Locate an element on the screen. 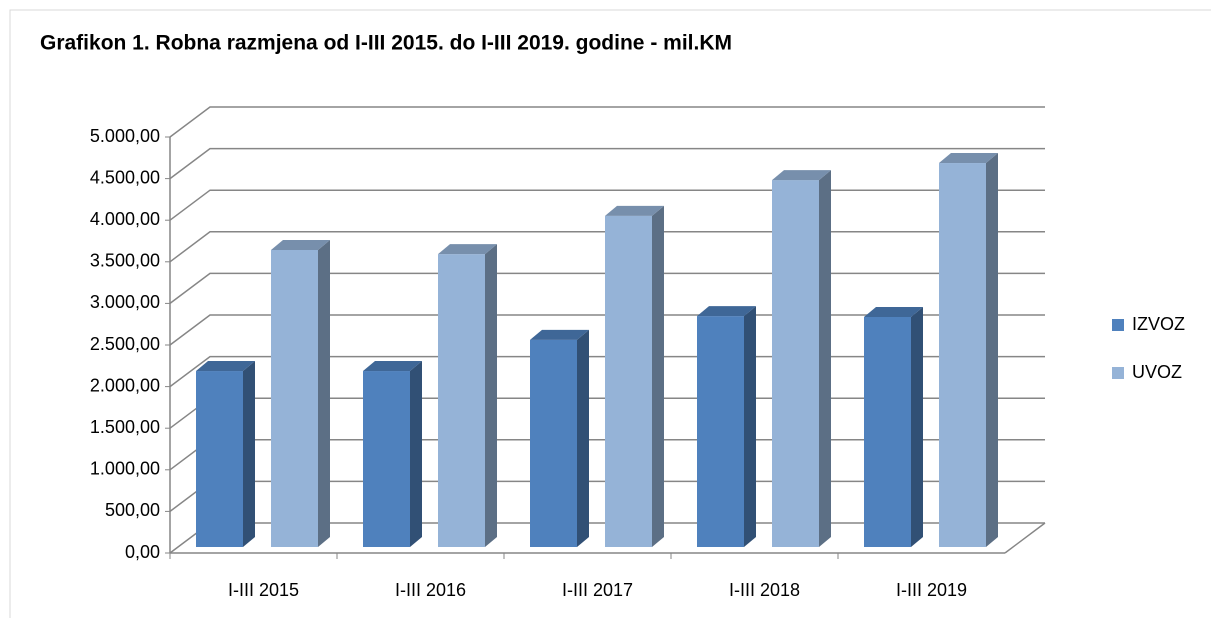  y-tick-label: 3.500,00 is located at coordinates (125, 261).